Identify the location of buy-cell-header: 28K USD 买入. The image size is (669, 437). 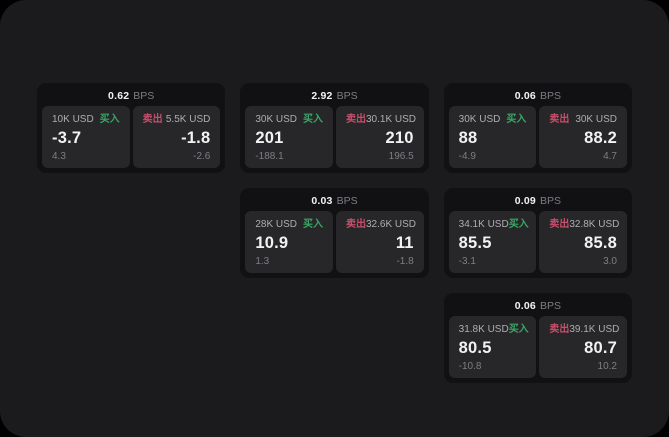
(289, 225).